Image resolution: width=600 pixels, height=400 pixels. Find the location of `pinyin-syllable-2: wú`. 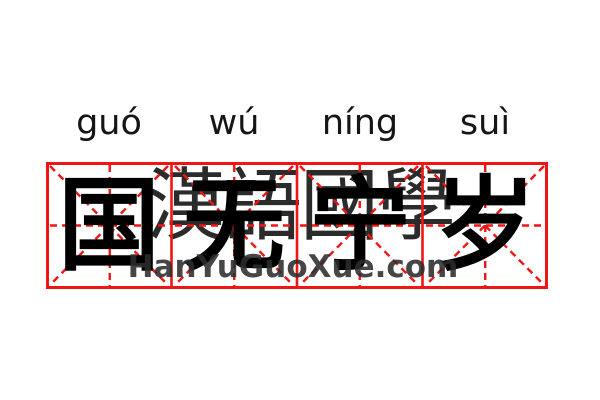

pinyin-syllable-2: wú is located at coordinates (234, 123).